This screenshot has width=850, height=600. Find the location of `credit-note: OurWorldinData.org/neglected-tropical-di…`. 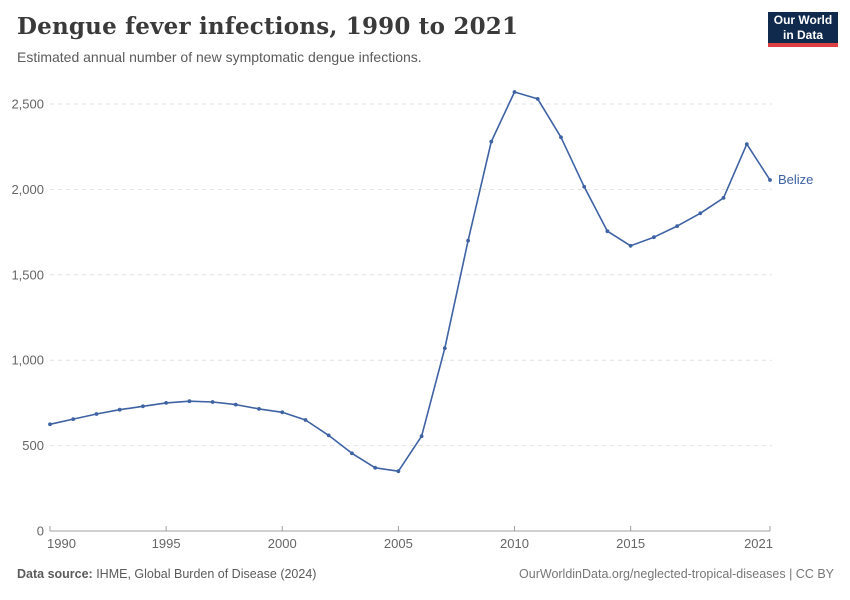

credit-note: OurWorldinData.org/neglected-tropical-di… is located at coordinates (676, 574).